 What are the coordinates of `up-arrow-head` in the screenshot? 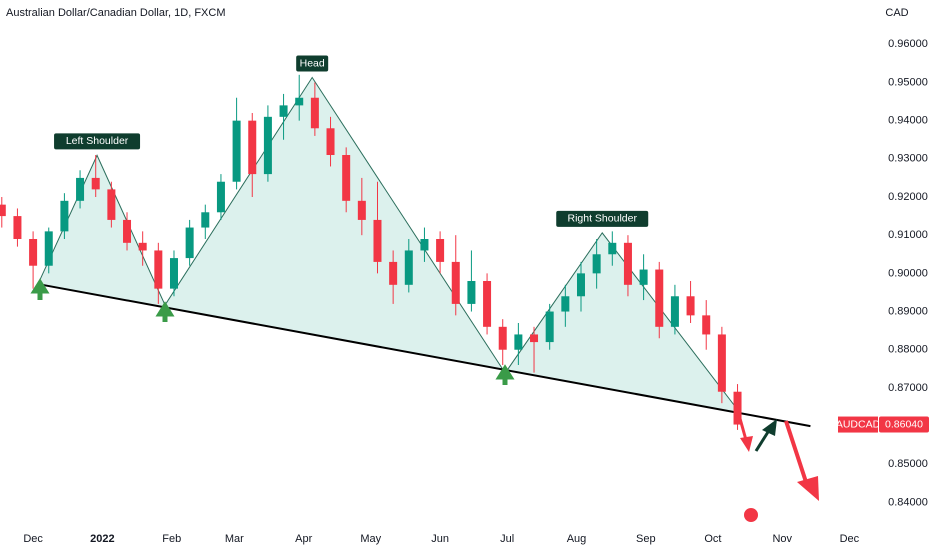 It's located at (769, 427).